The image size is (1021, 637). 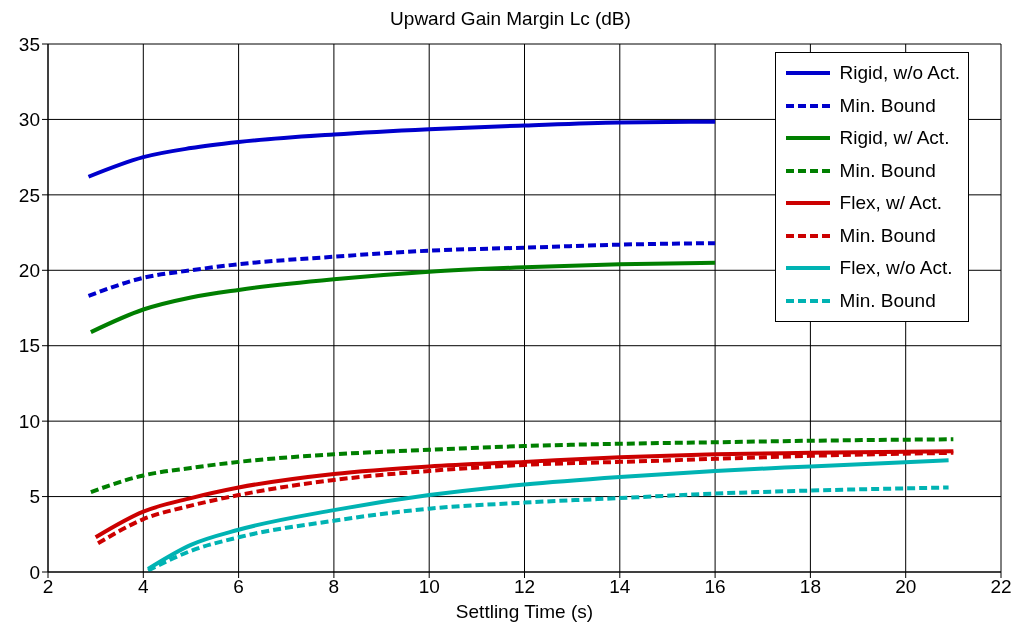 I want to click on legend-label: Flex, w/o Act., so click(x=896, y=268).